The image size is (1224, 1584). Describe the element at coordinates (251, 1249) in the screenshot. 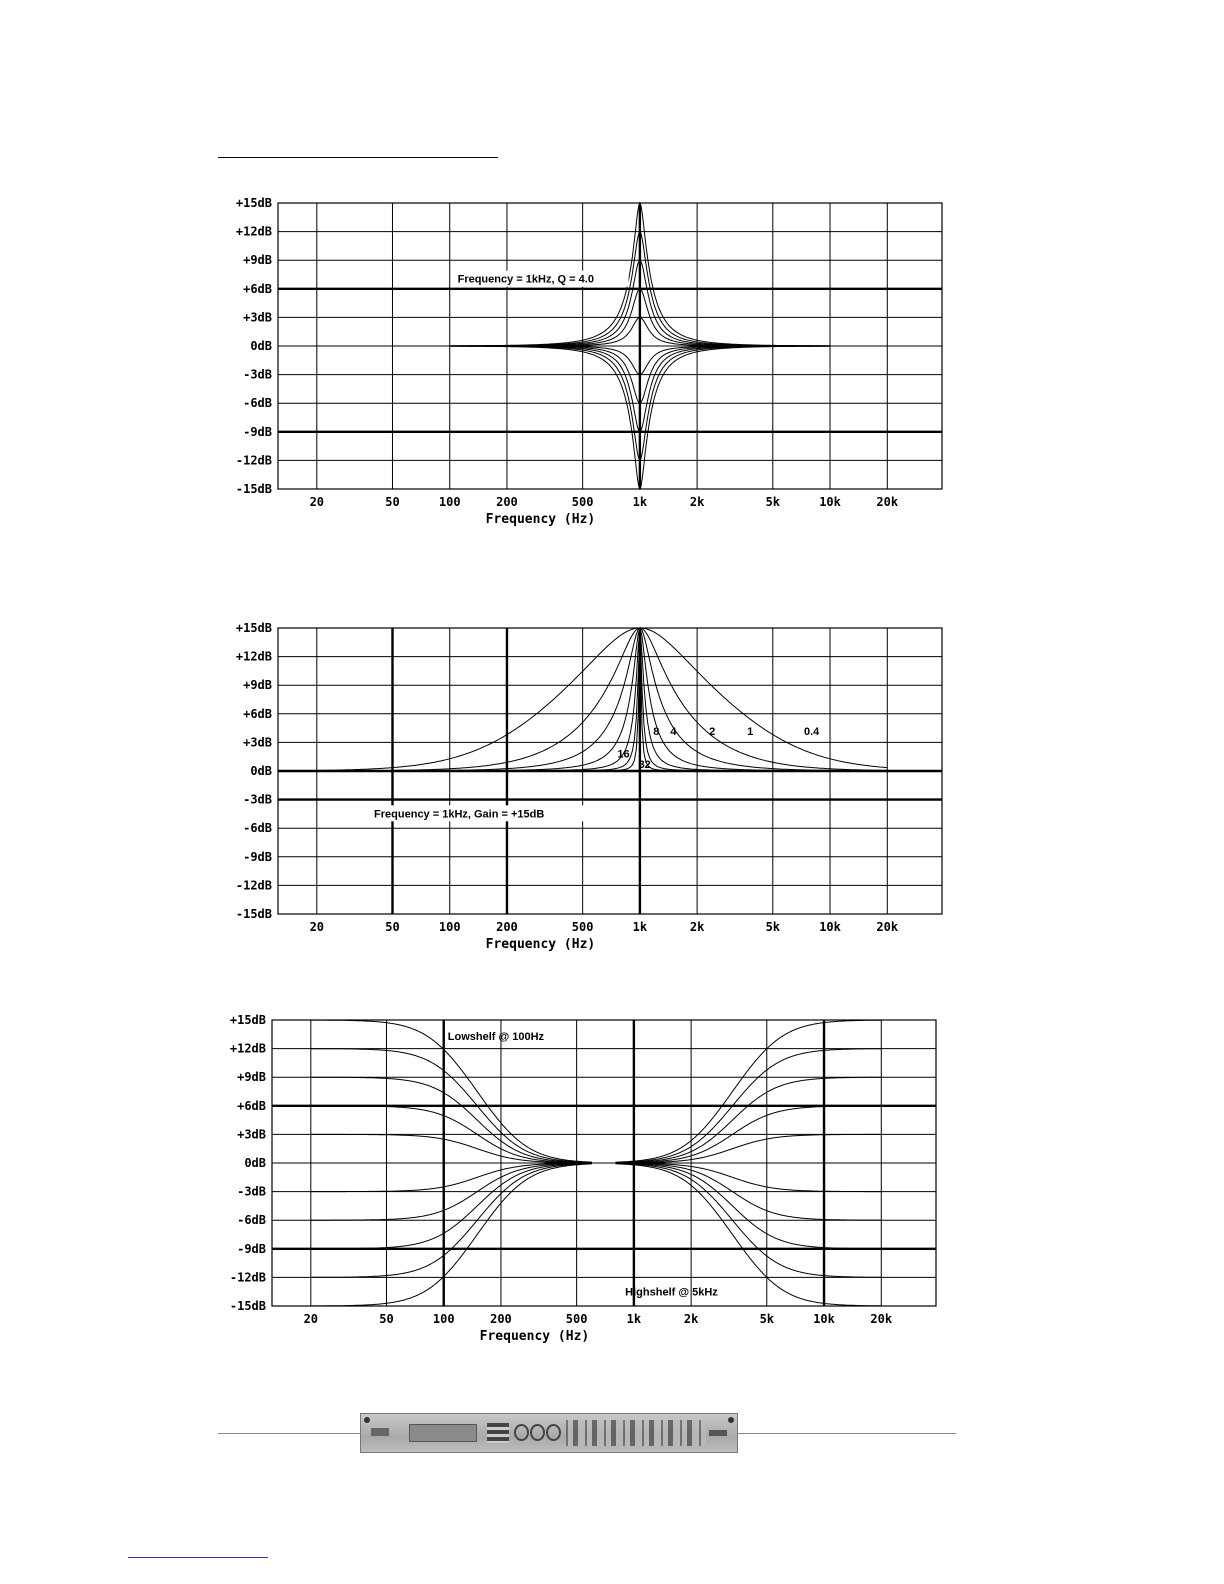

I see `y-tick-label: -9dB` at that location.